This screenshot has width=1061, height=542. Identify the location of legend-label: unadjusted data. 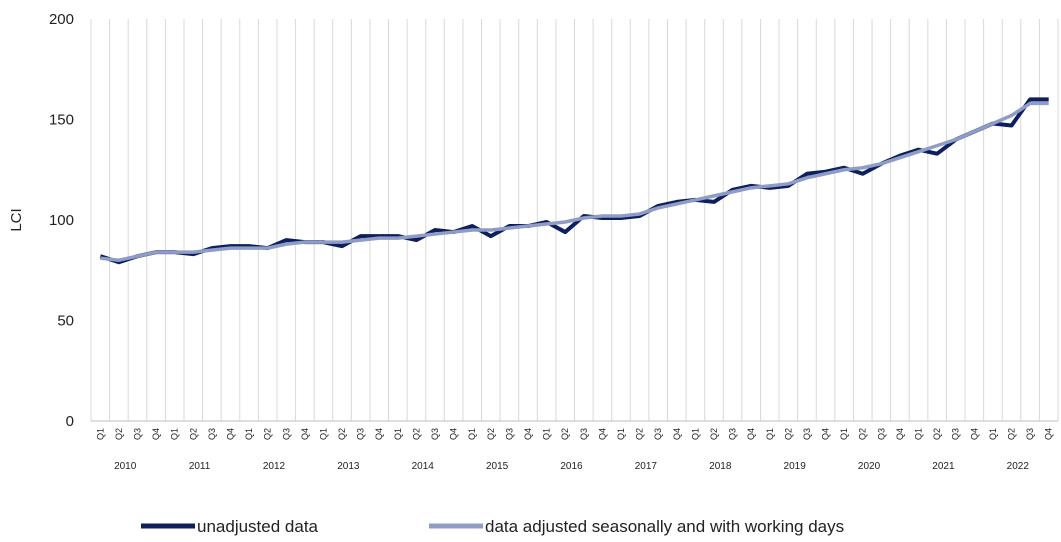
(258, 526).